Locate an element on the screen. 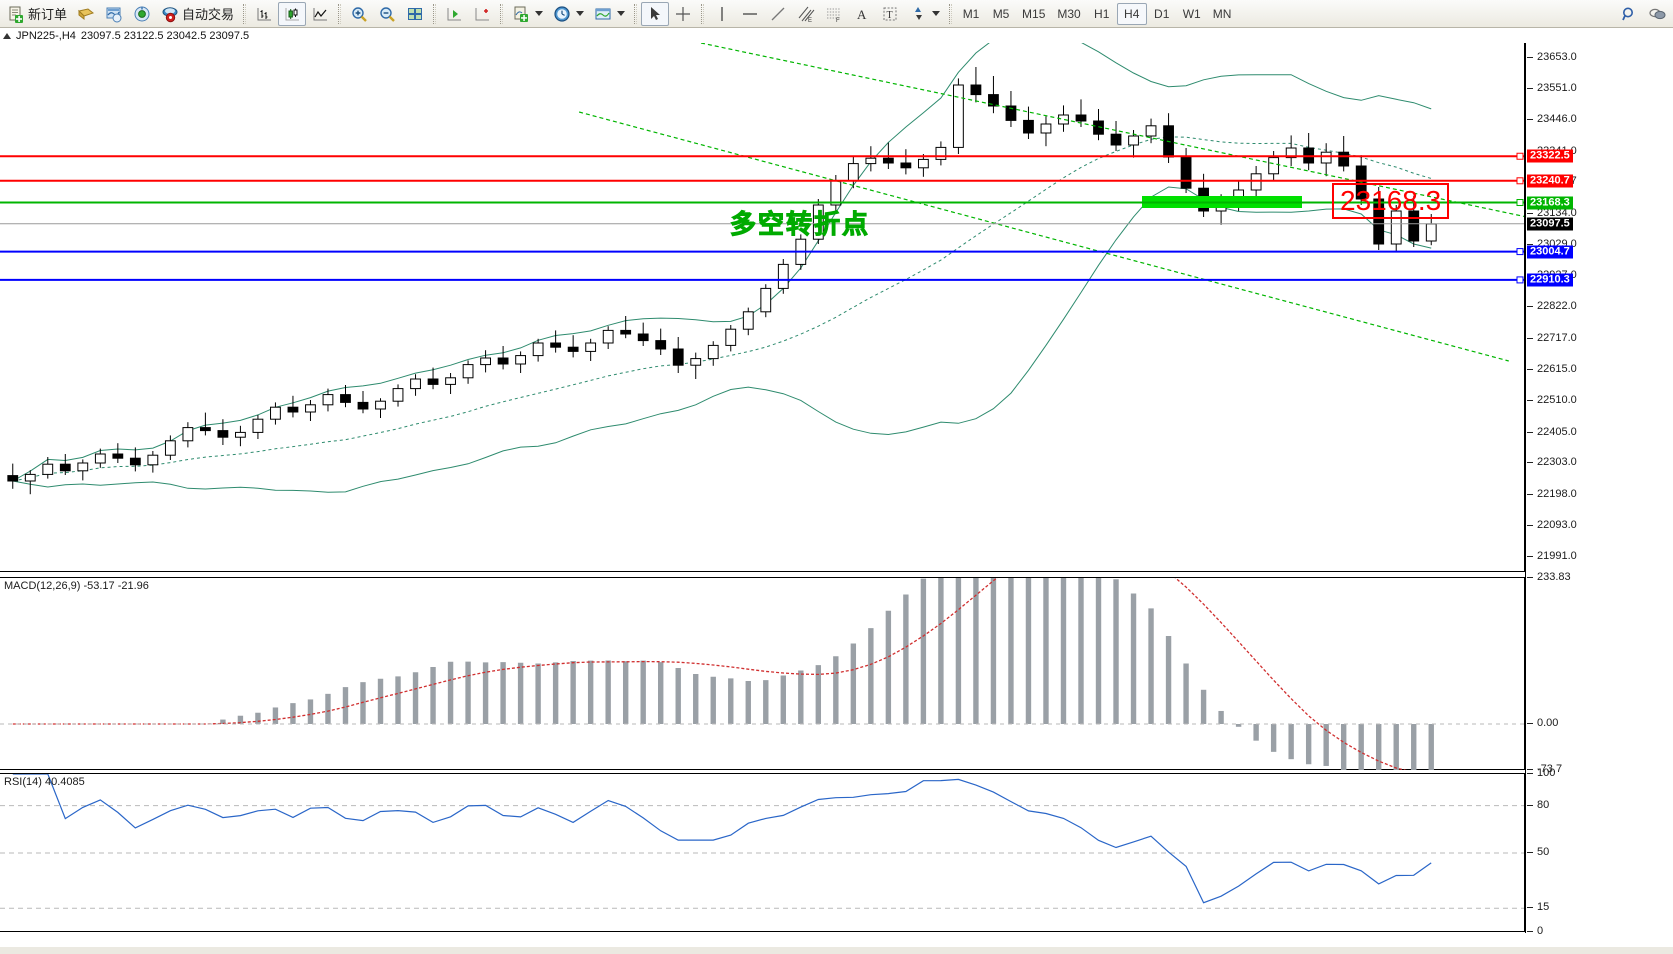  vertical-line-button is located at coordinates (722, 14).